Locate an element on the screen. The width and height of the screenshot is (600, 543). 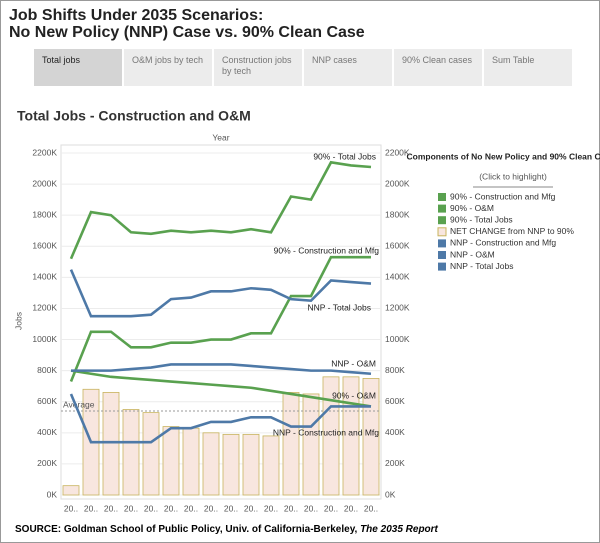
legend-label: NNP - Construction and Mfg is located at coordinates (503, 243).